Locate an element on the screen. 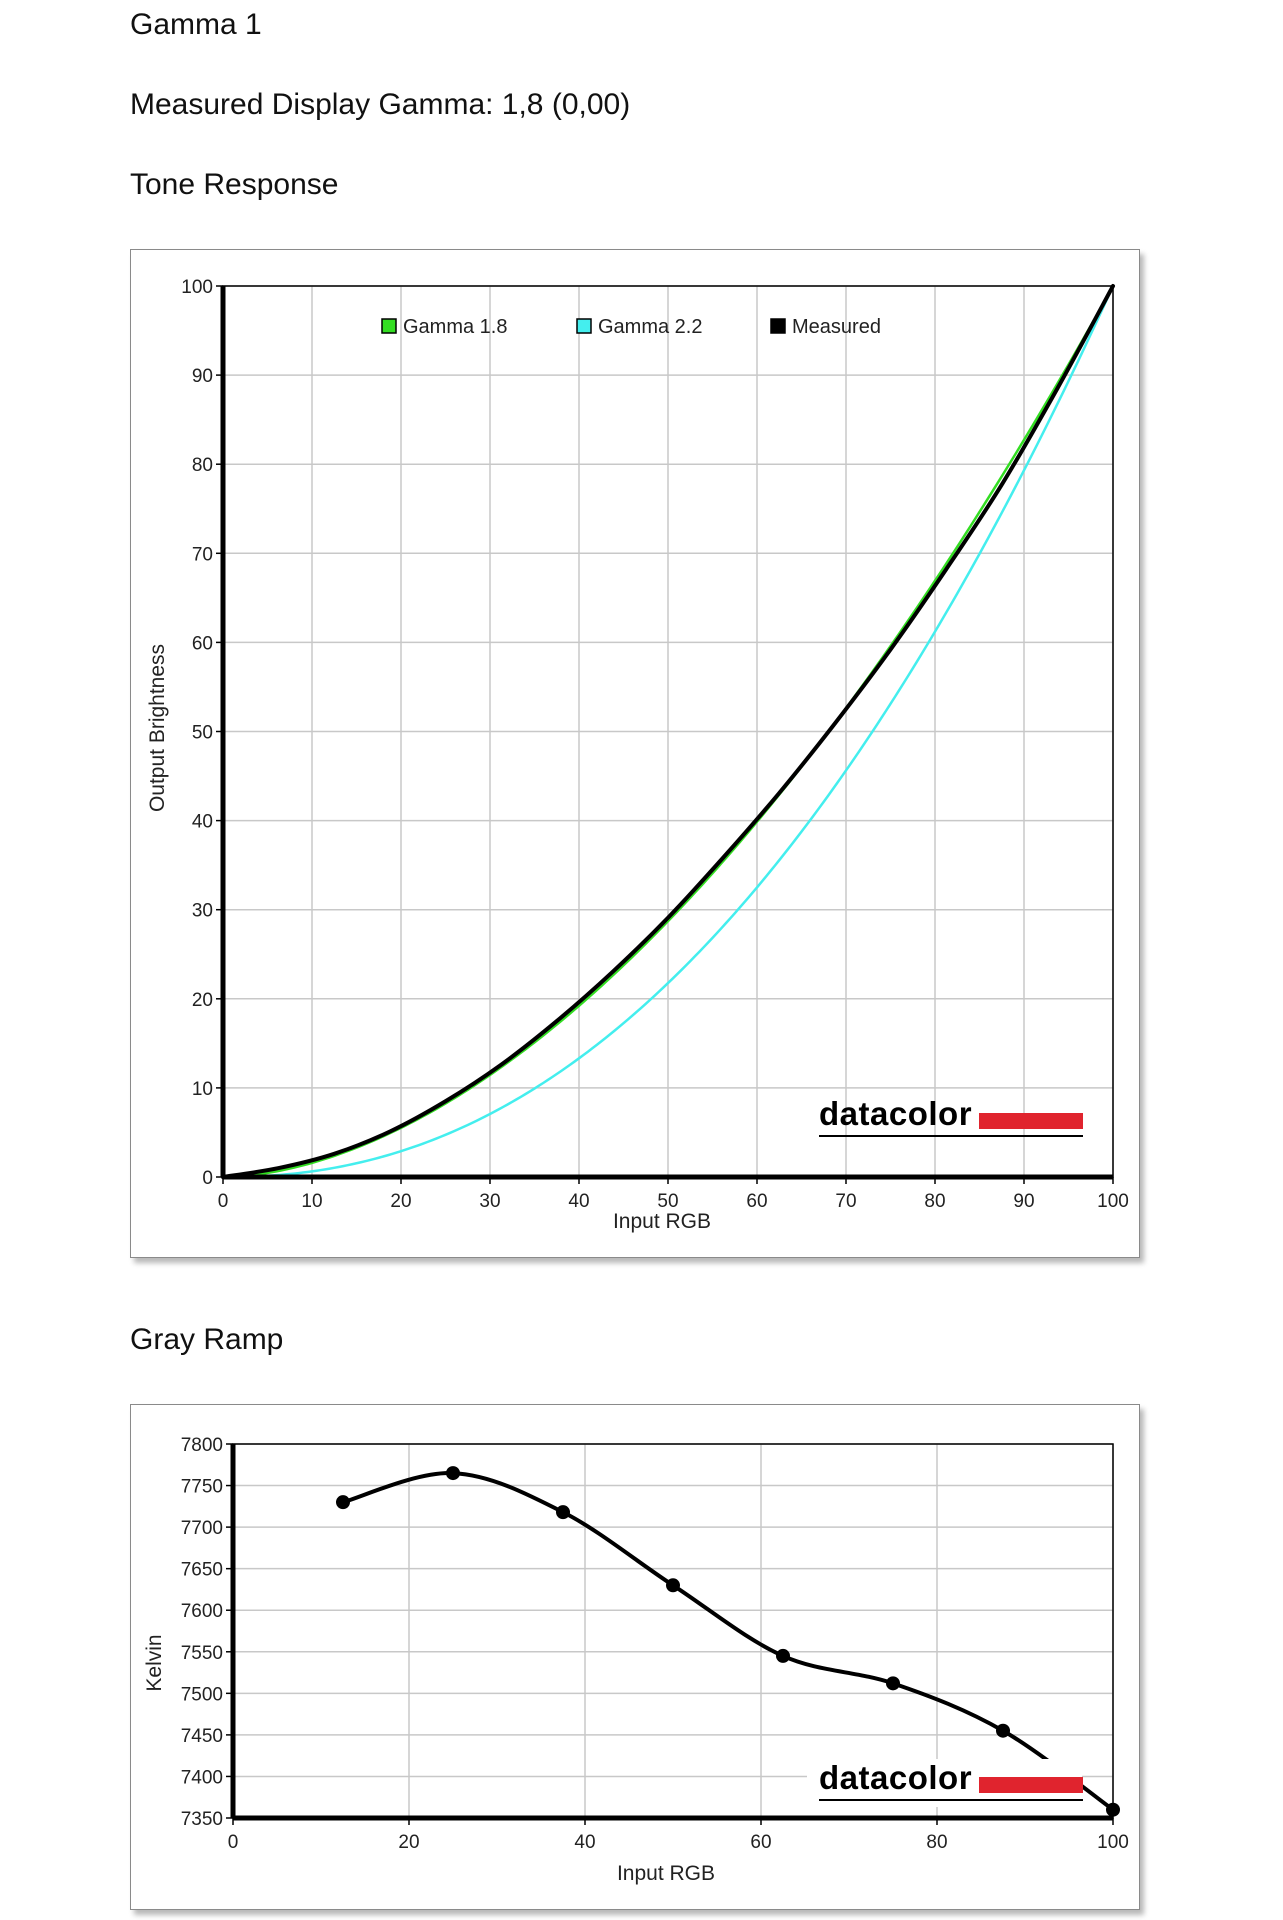 This screenshot has height=1920, width=1283. measured-gamma-text: Measured Display Gamma: 1,8 (0,00) is located at coordinates (380, 104).